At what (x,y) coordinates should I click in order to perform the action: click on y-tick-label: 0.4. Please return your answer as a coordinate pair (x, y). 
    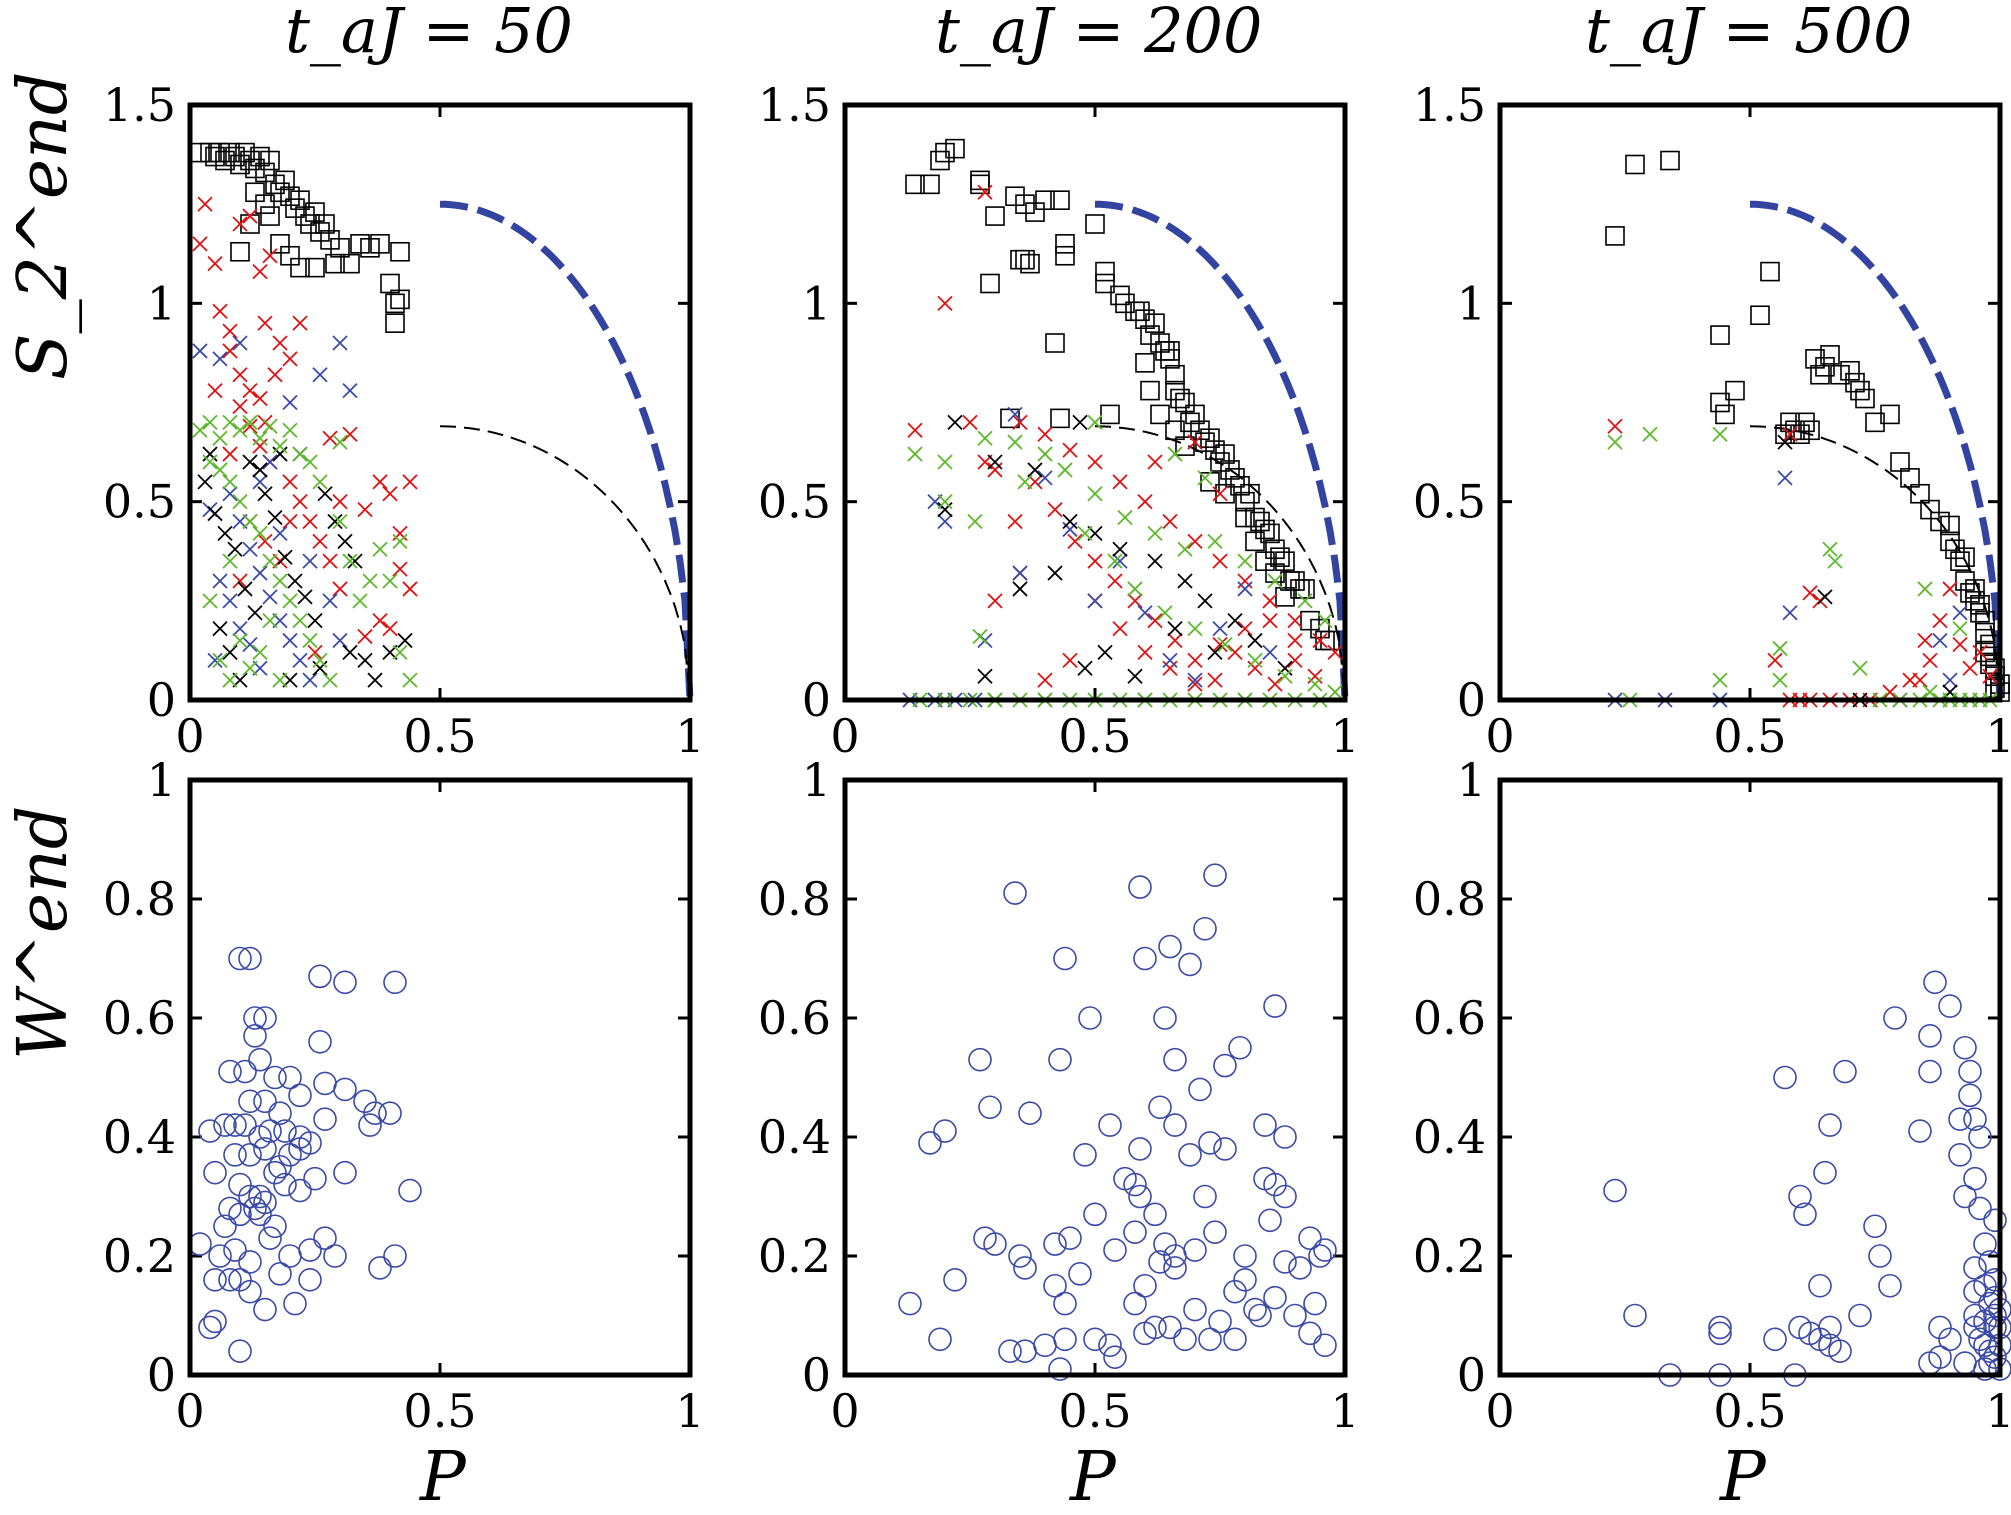
    Looking at the image, I should click on (1449, 1137).